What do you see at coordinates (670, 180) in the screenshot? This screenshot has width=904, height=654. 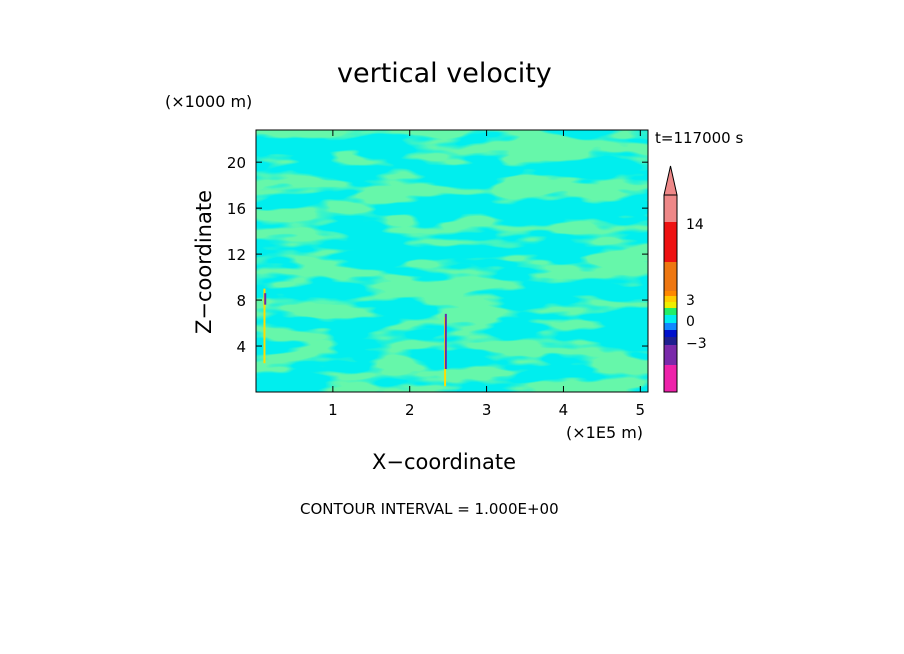 I see `colorbar-extend-arrow` at bounding box center [670, 180].